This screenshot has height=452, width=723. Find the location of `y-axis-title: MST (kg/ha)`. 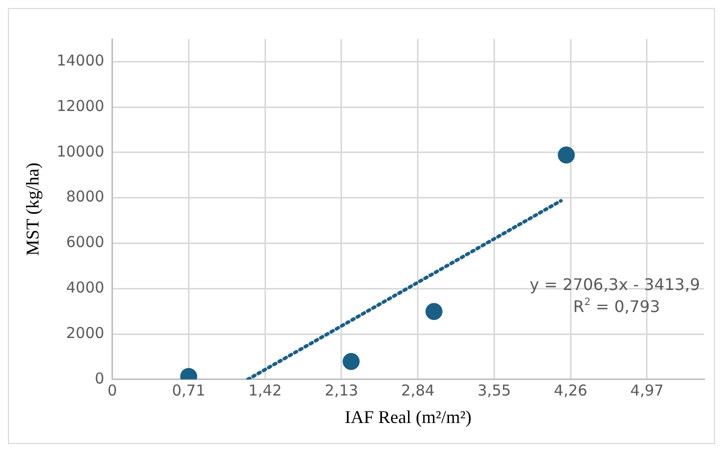

y-axis-title: MST (kg/ha) is located at coordinates (32, 209).